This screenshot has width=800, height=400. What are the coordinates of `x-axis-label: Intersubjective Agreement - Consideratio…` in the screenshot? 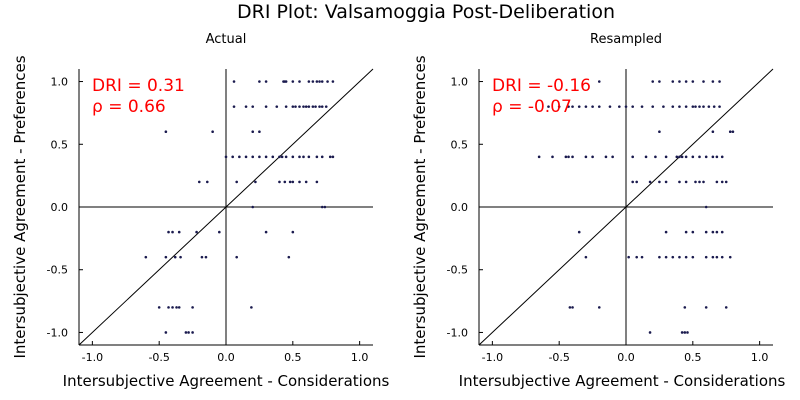 It's located at (226, 381).